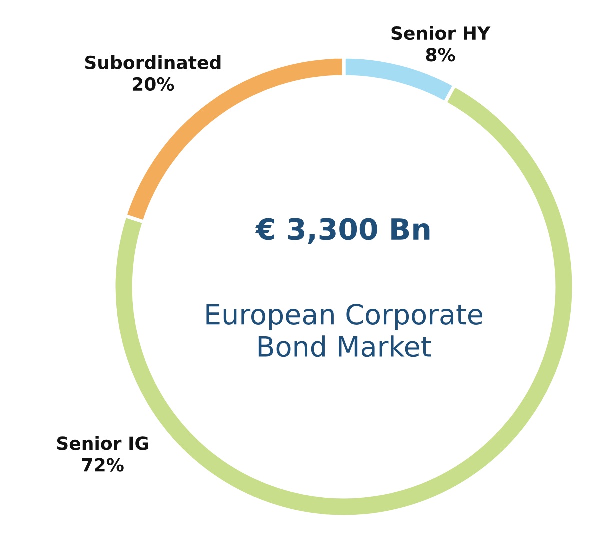 This screenshot has height=548, width=612. Describe the element at coordinates (153, 63) in the screenshot. I see `slice-label: Subordinated` at that location.